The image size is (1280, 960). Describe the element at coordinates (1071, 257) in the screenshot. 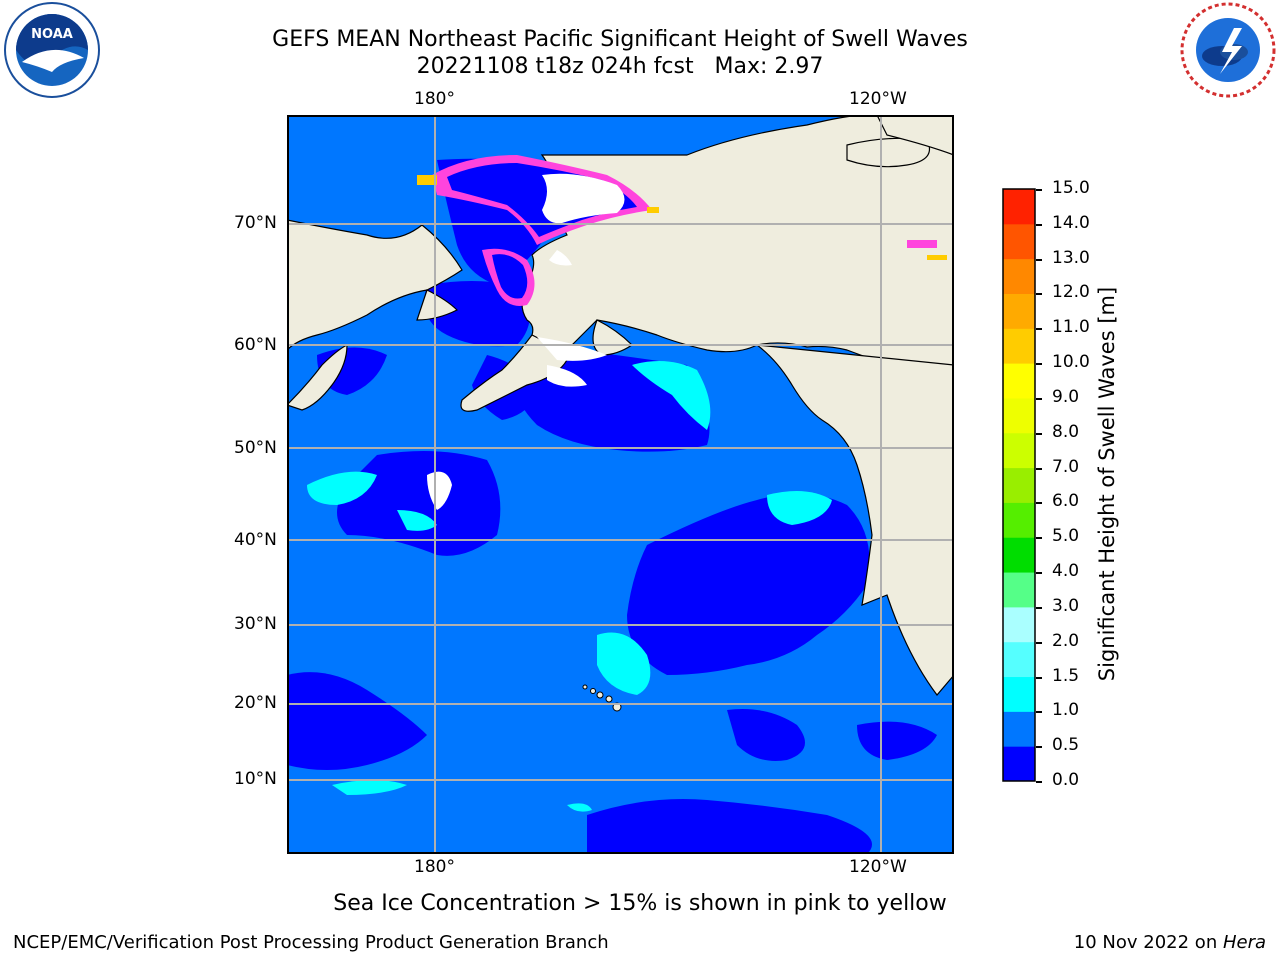

I see `colorbar-tick-label: 13.0` at that location.